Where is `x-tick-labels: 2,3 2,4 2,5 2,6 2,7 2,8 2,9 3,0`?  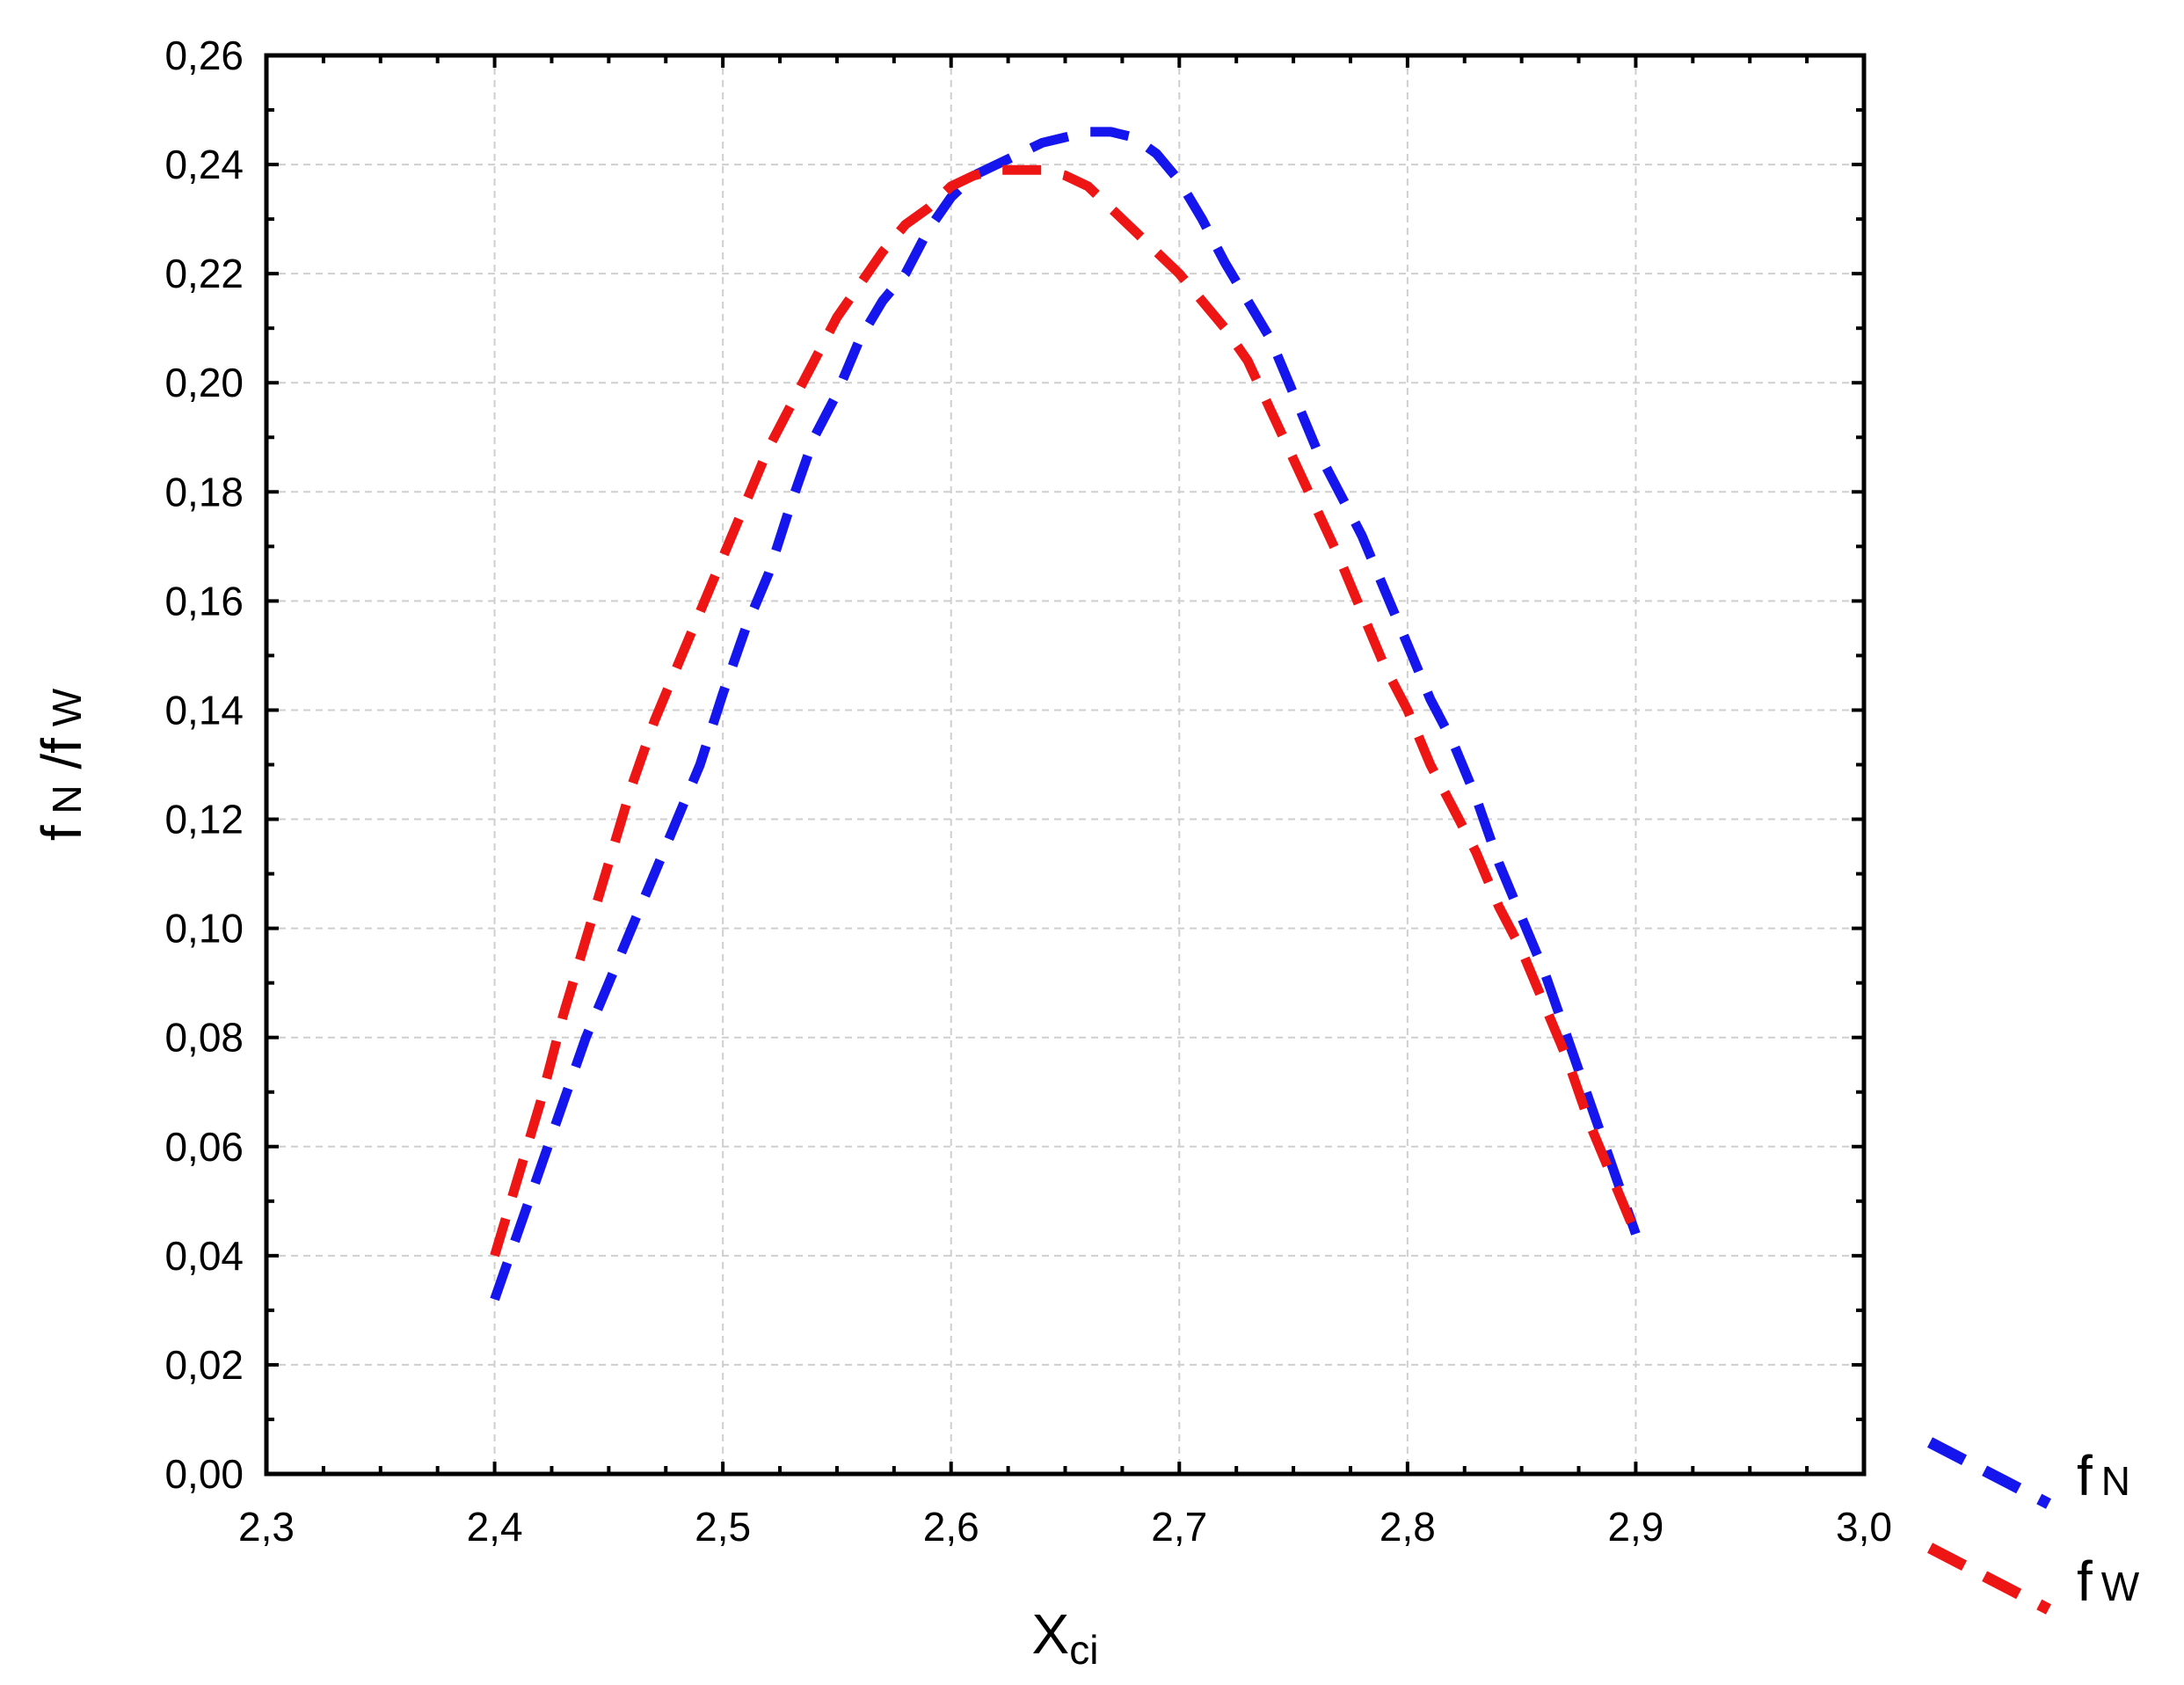 x-tick-labels: 2,3 2,4 2,5 2,6 2,7 2,8 2,9 3,0 is located at coordinates (1065, 1527).